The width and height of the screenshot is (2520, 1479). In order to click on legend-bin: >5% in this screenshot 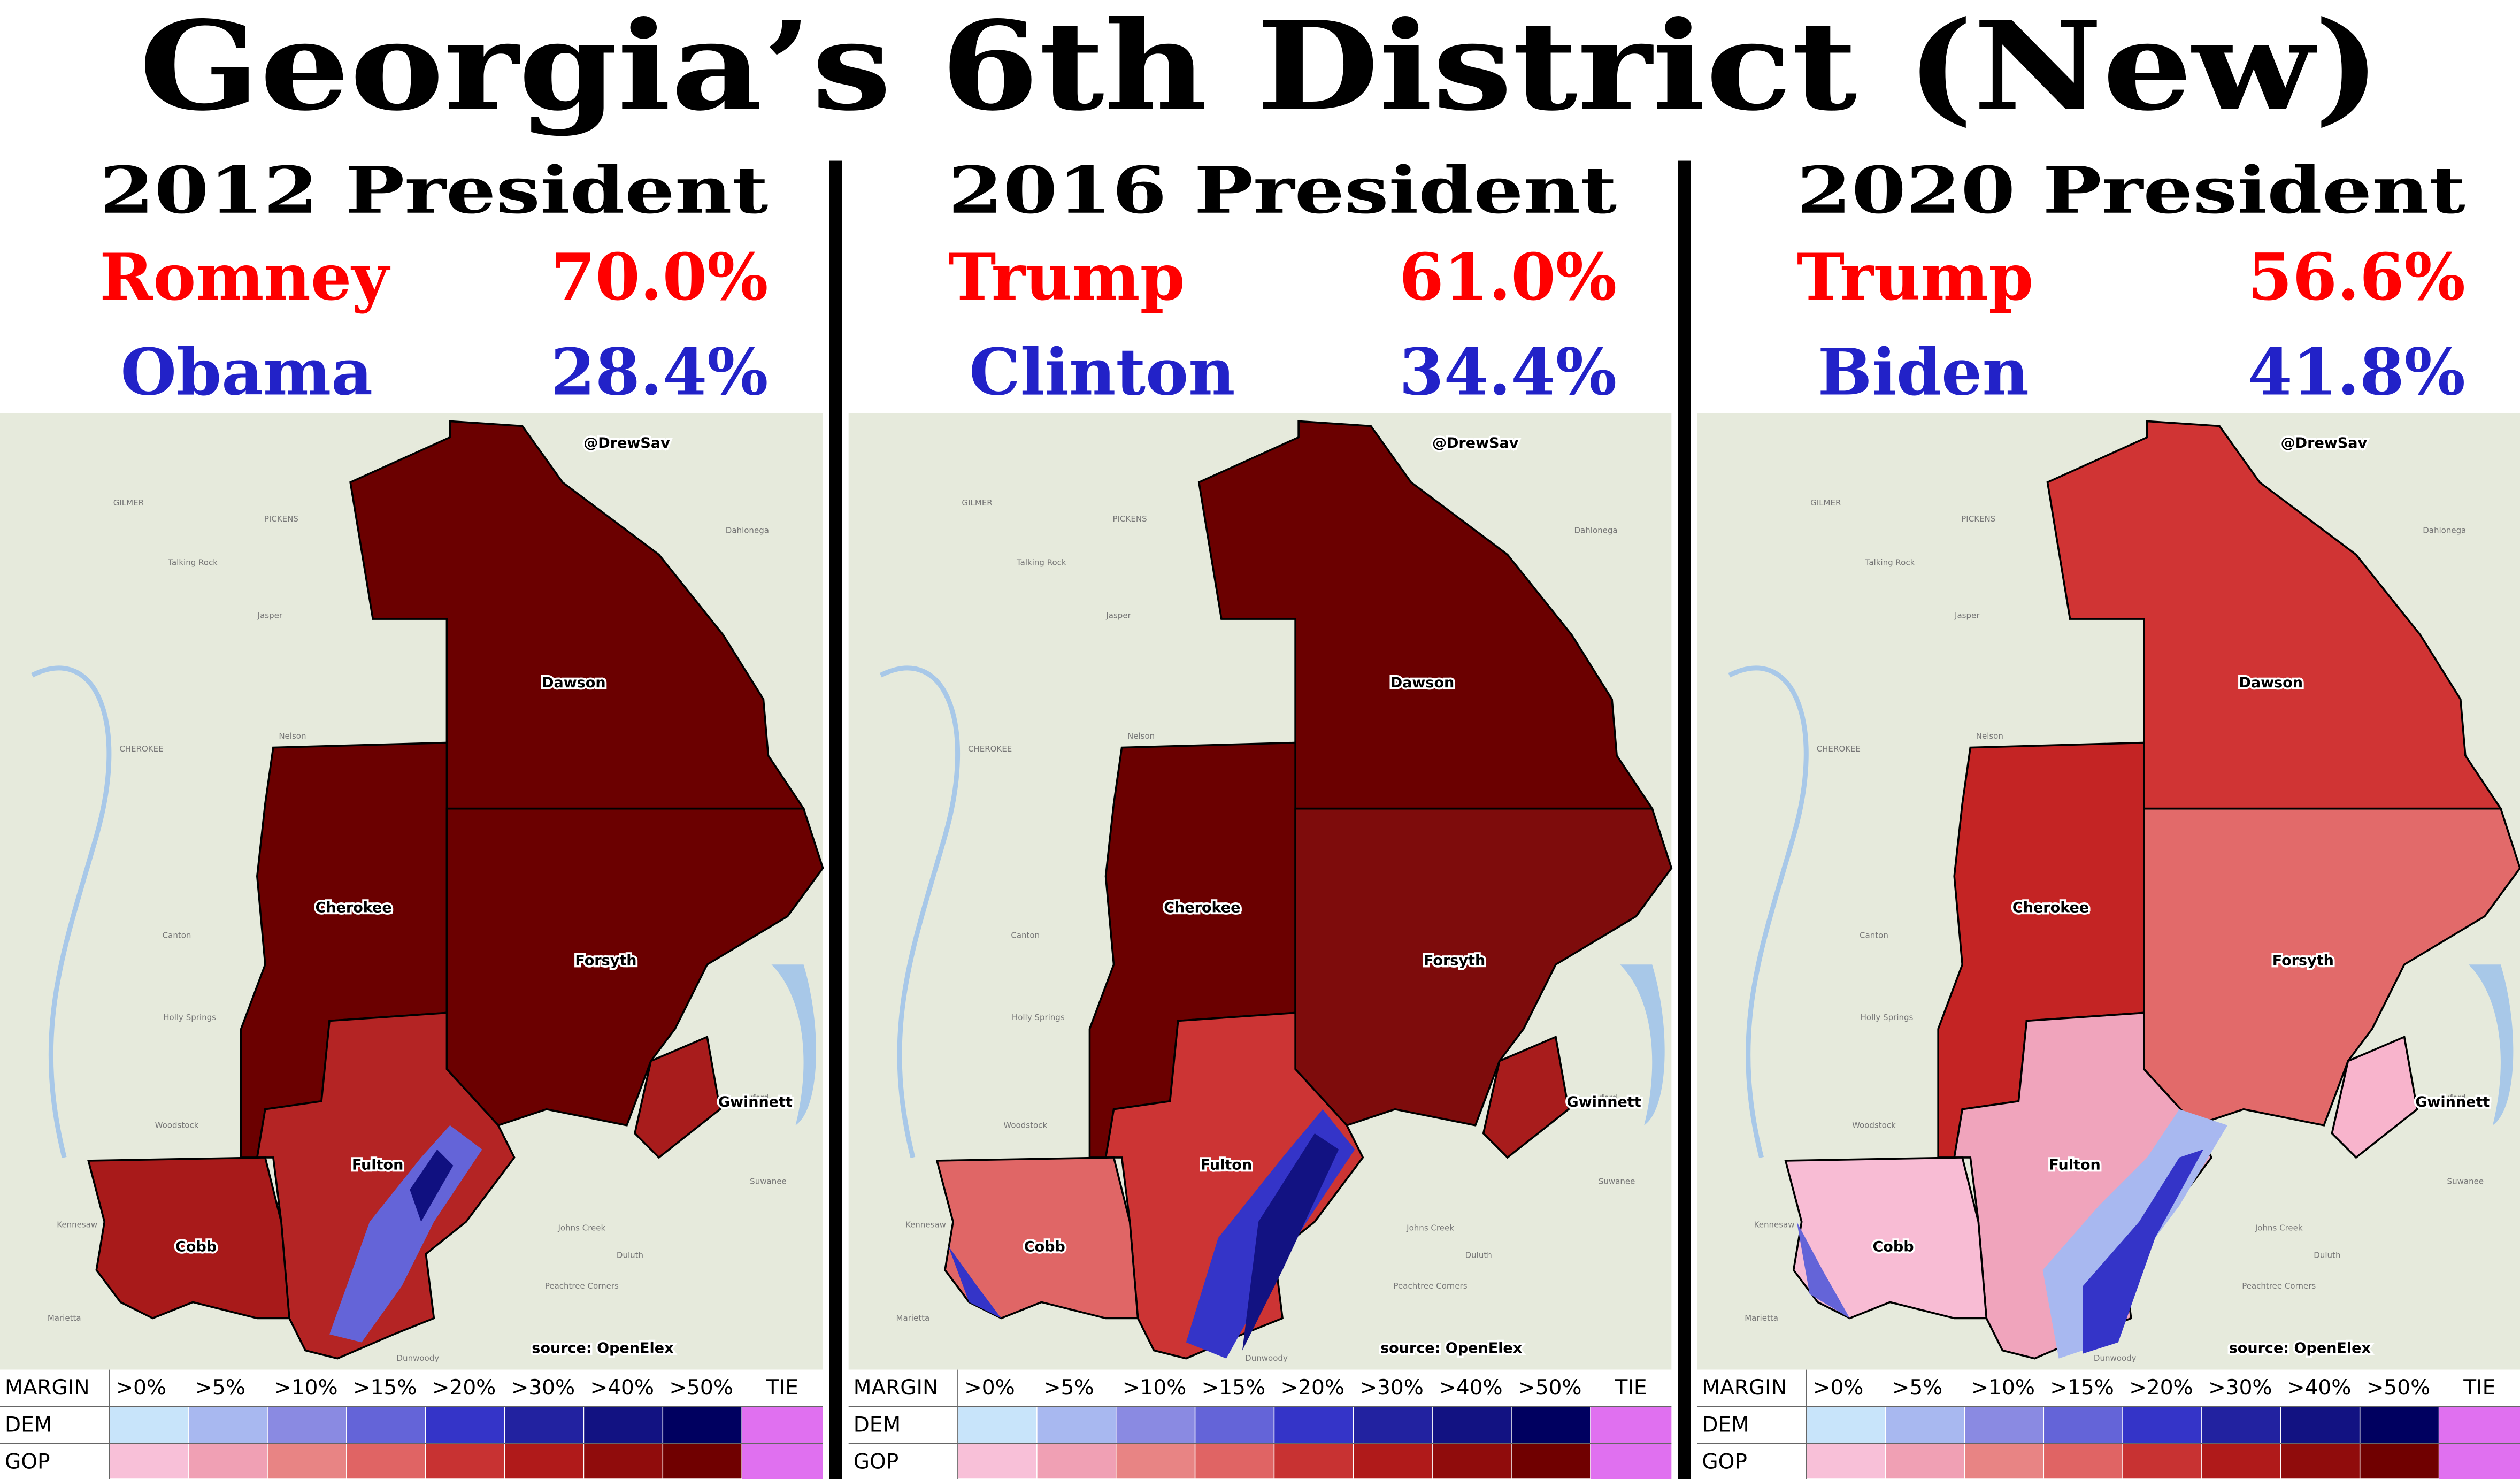, I will do `click(220, 1388)`.